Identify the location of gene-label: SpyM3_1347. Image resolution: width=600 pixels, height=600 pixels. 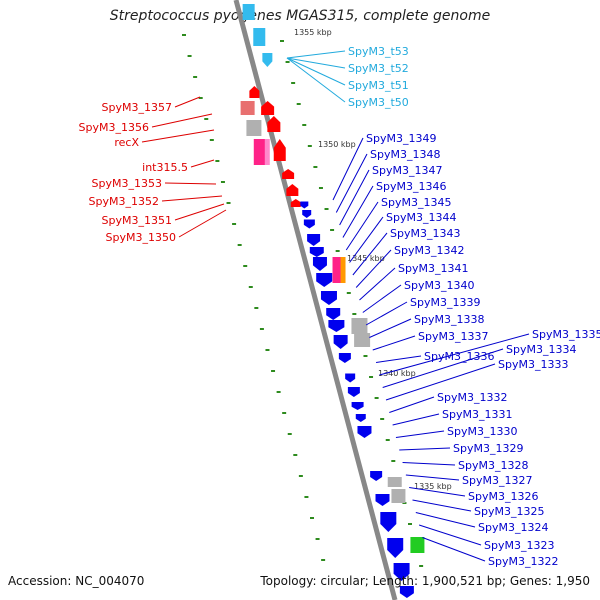
(407, 170).